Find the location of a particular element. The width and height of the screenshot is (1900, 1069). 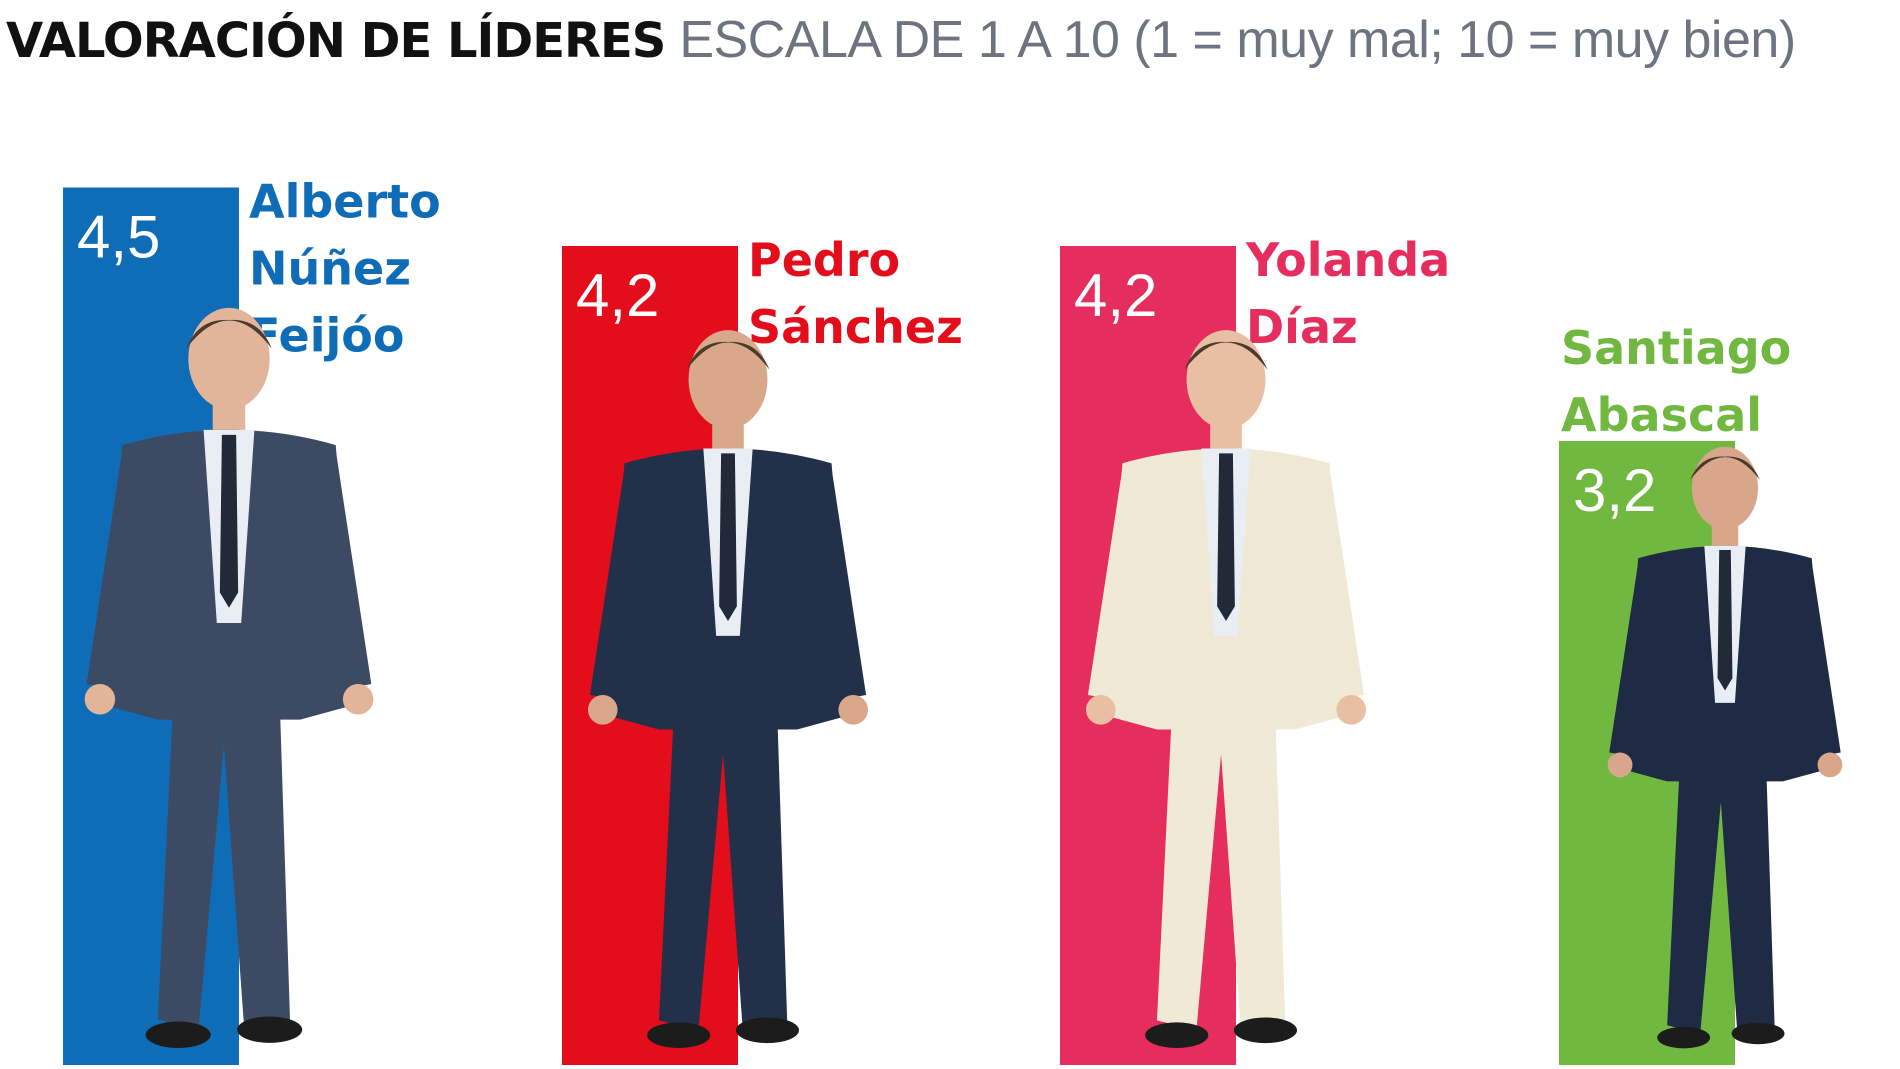

bar-value-label-3: 4,2 is located at coordinates (1115, 295).